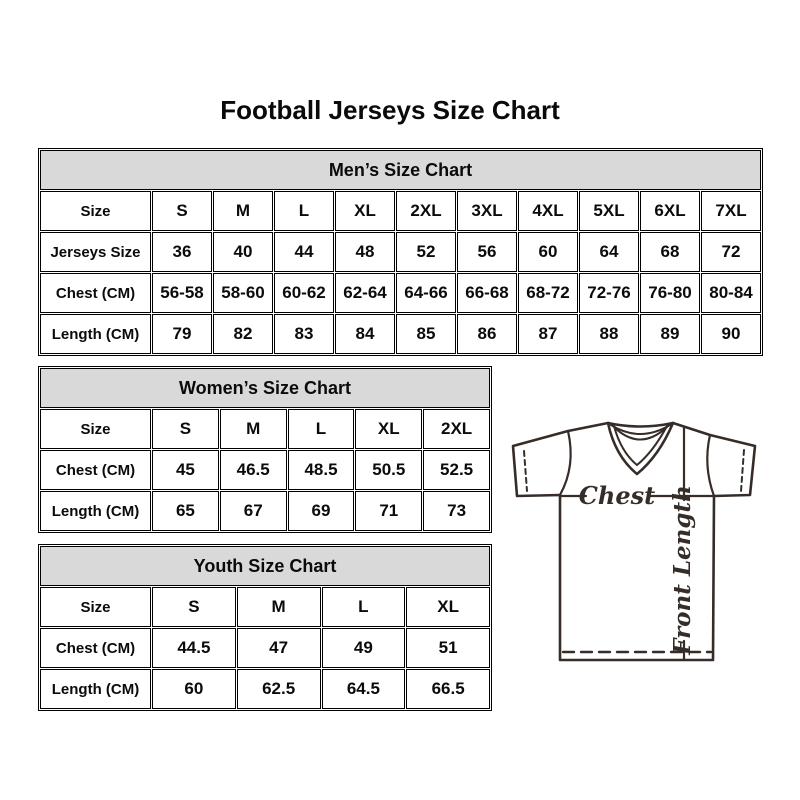 The height and width of the screenshot is (800, 800). What do you see at coordinates (95, 334) in the screenshot?
I see `mens-length-row-label: Length (CM)` at bounding box center [95, 334].